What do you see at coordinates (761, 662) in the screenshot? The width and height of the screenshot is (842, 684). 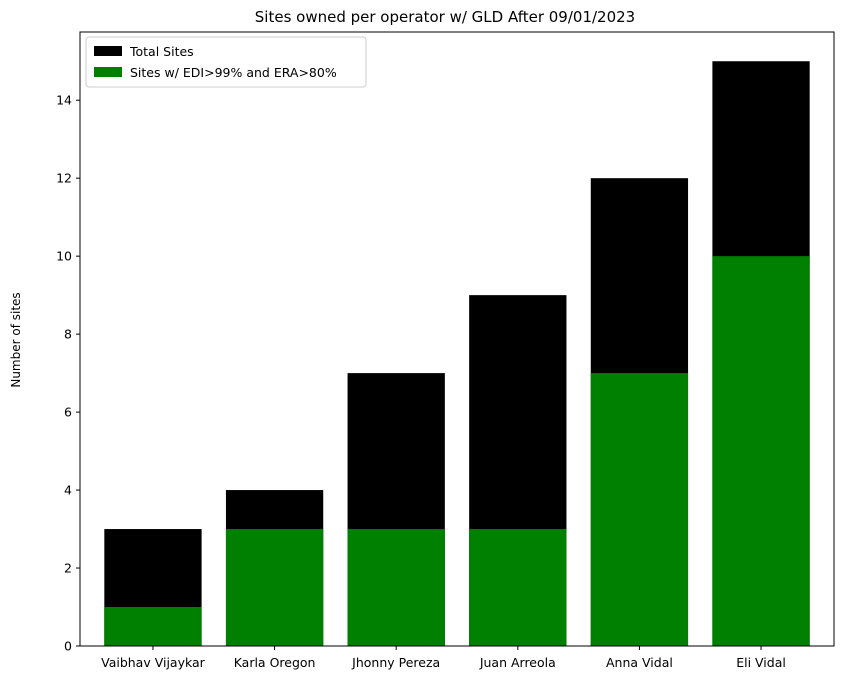 I see `x-tick-label: Eli Vidal` at bounding box center [761, 662].